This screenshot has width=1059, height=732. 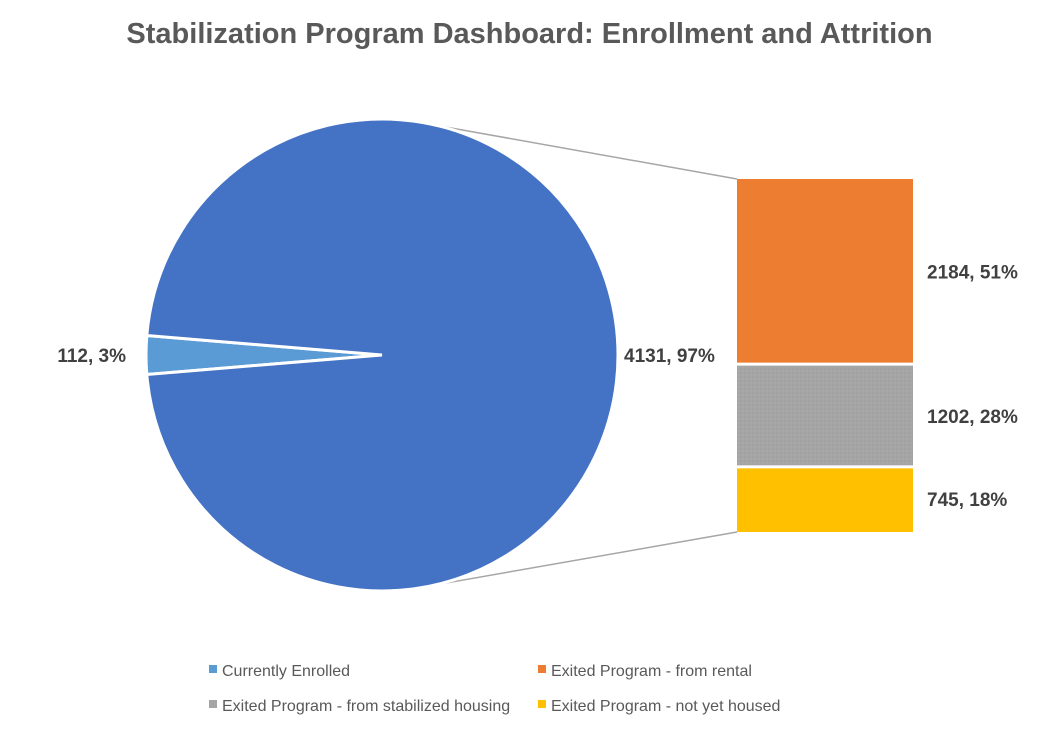 I want to click on data-label-from-rental: 2184, 51%, so click(x=972, y=272).